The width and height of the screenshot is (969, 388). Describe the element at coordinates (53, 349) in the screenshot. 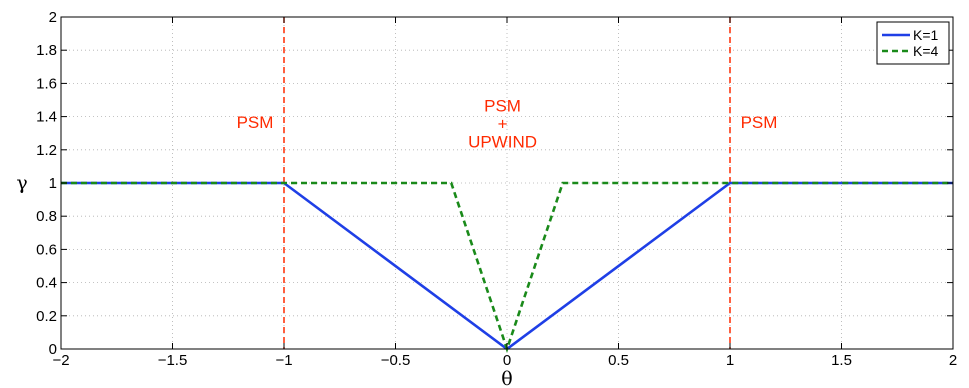

I see `y-tick-label: 0` at that location.